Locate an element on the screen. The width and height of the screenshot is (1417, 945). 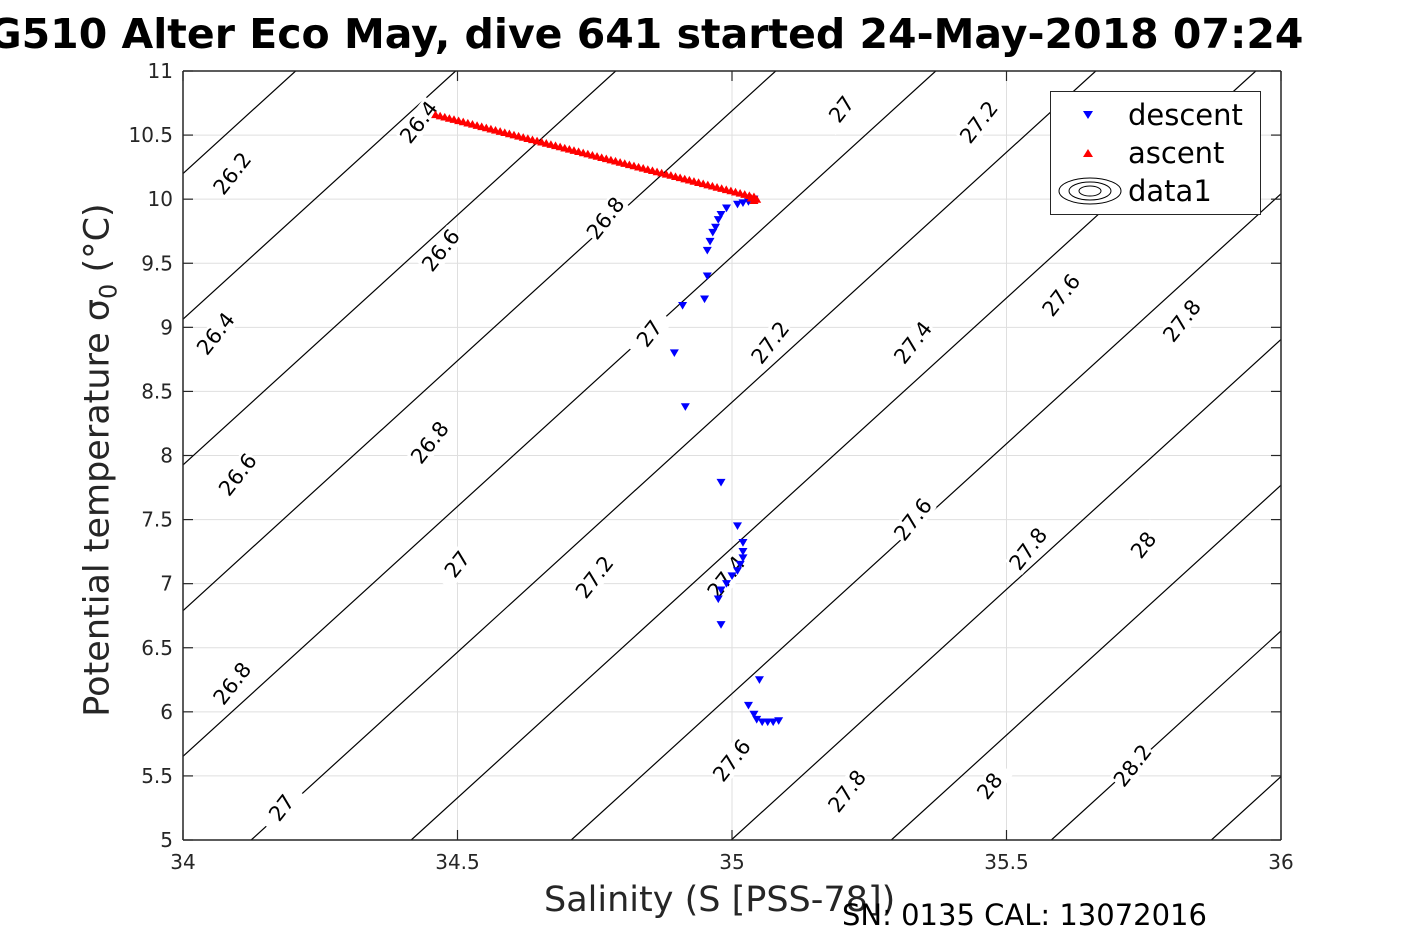
descent-marker-icon is located at coordinates (1088, 115).